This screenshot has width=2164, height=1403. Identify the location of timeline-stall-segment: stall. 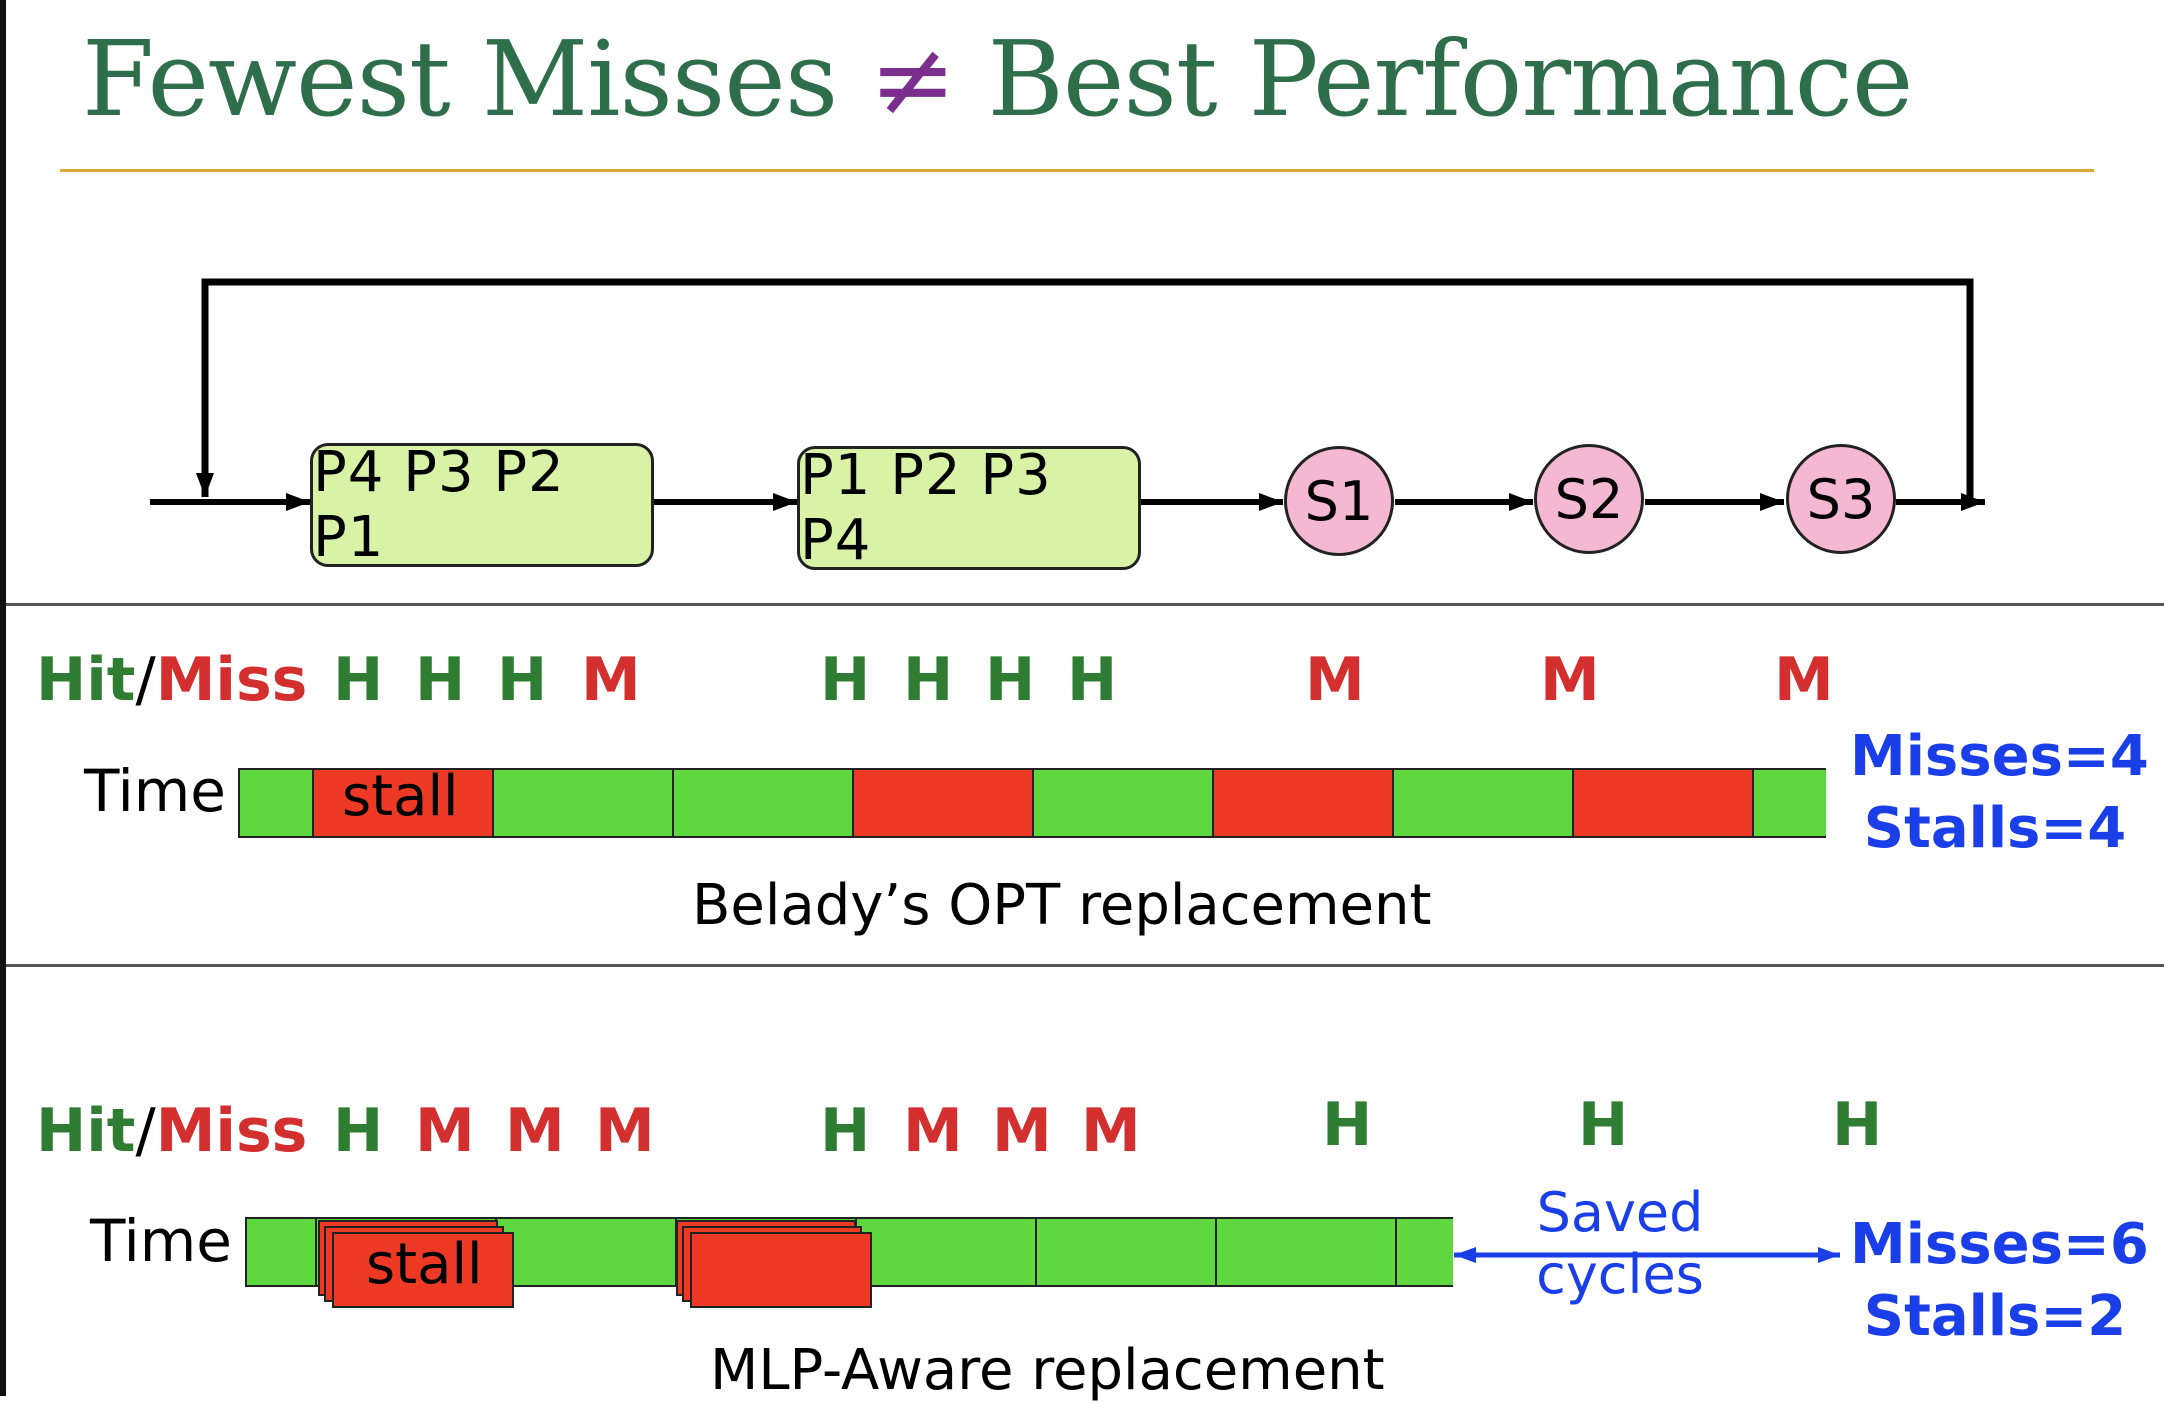
(404, 800).